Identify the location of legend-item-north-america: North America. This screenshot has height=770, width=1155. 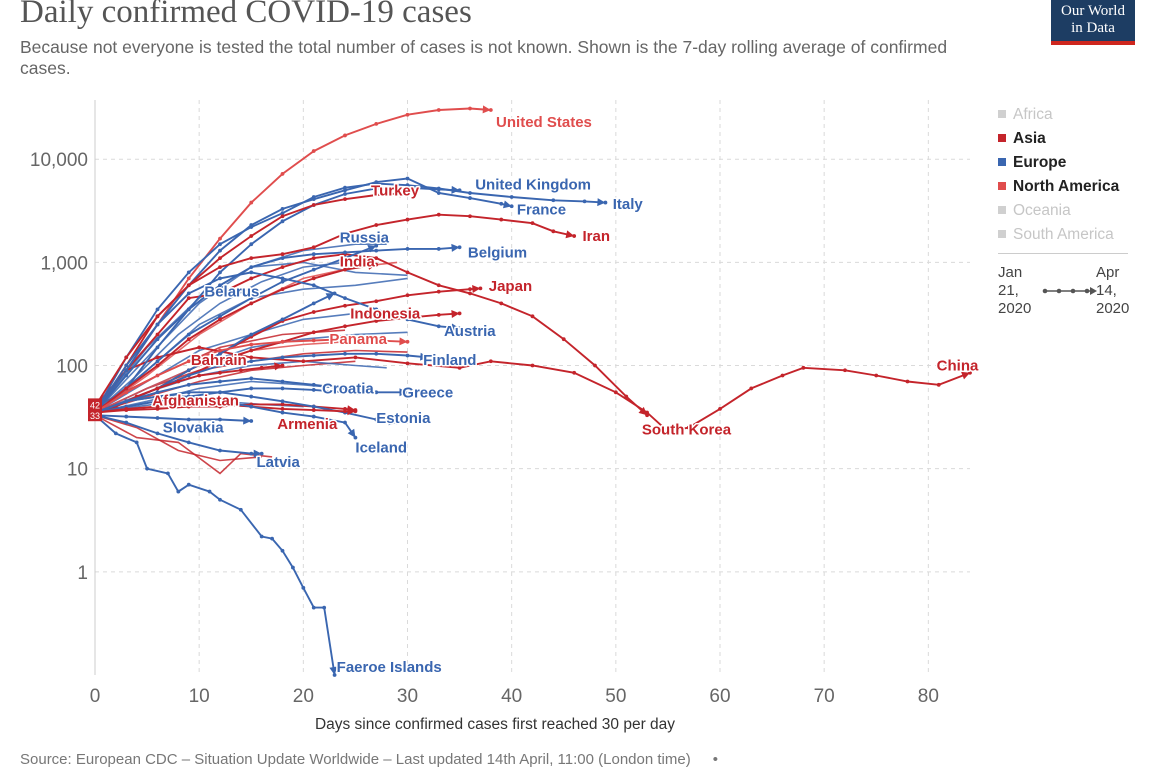
(1068, 187).